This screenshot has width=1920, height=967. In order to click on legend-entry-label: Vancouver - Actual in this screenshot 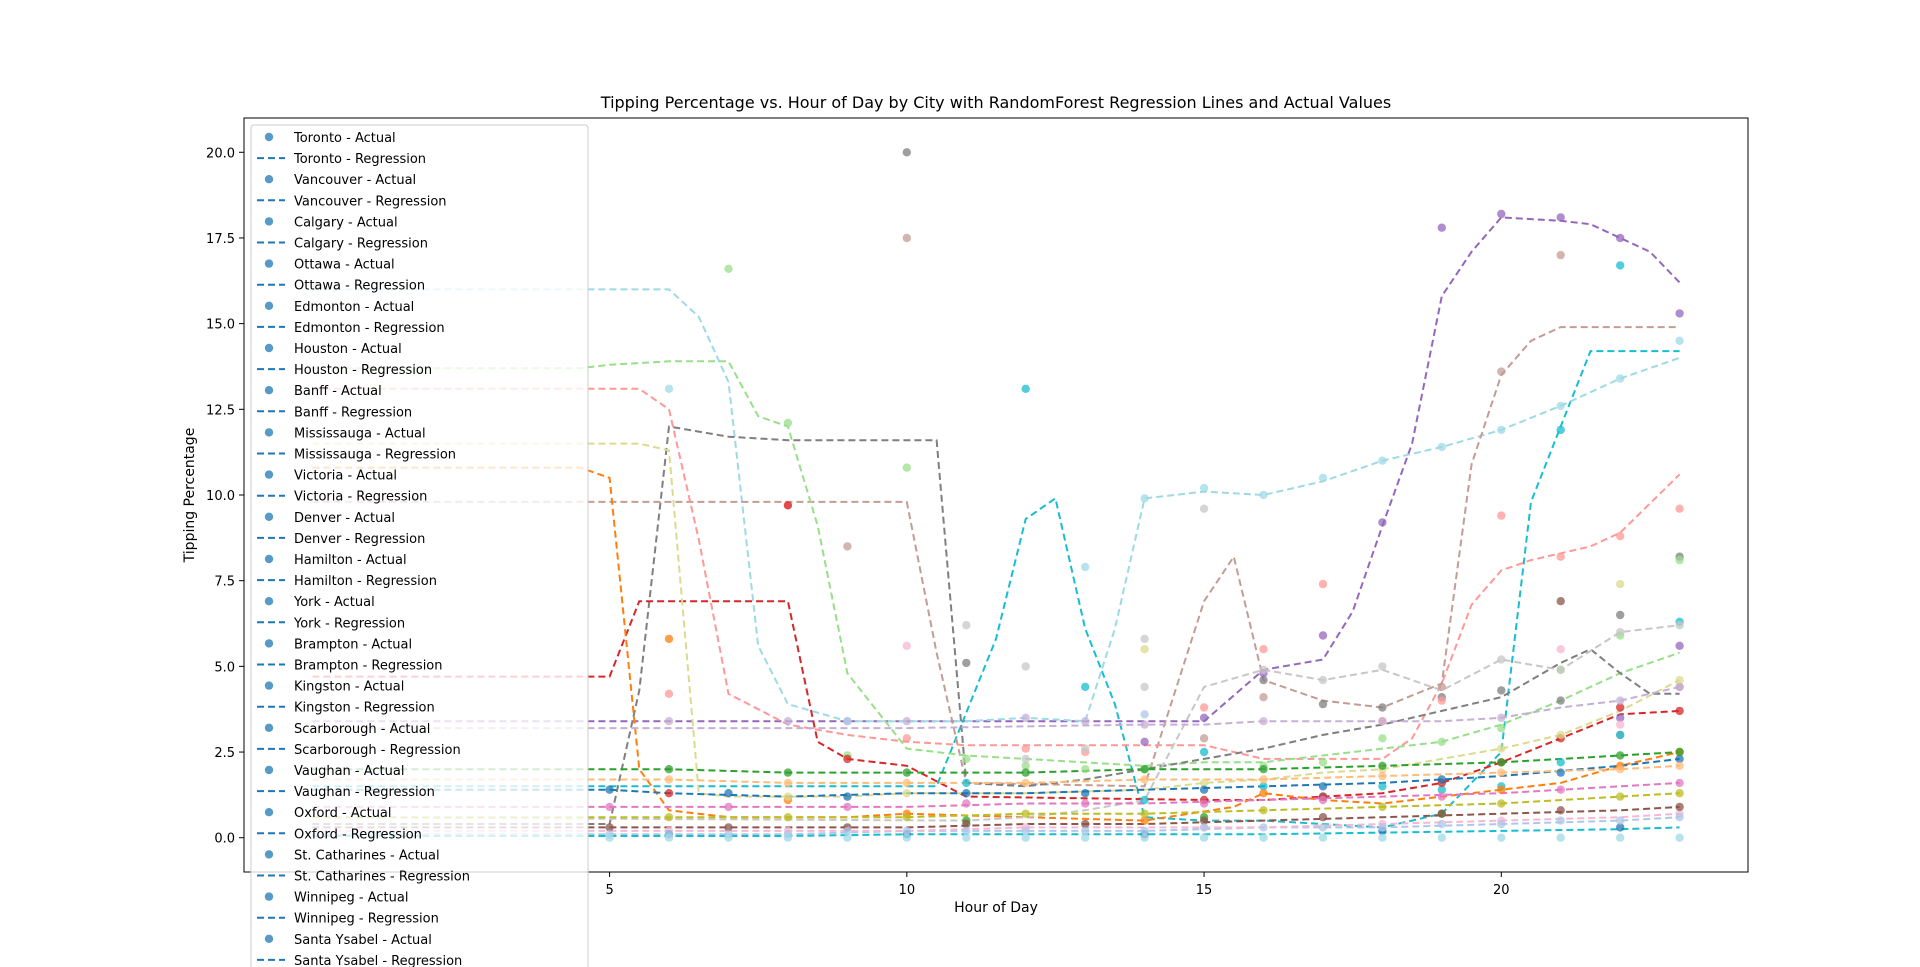, I will do `click(355, 180)`.